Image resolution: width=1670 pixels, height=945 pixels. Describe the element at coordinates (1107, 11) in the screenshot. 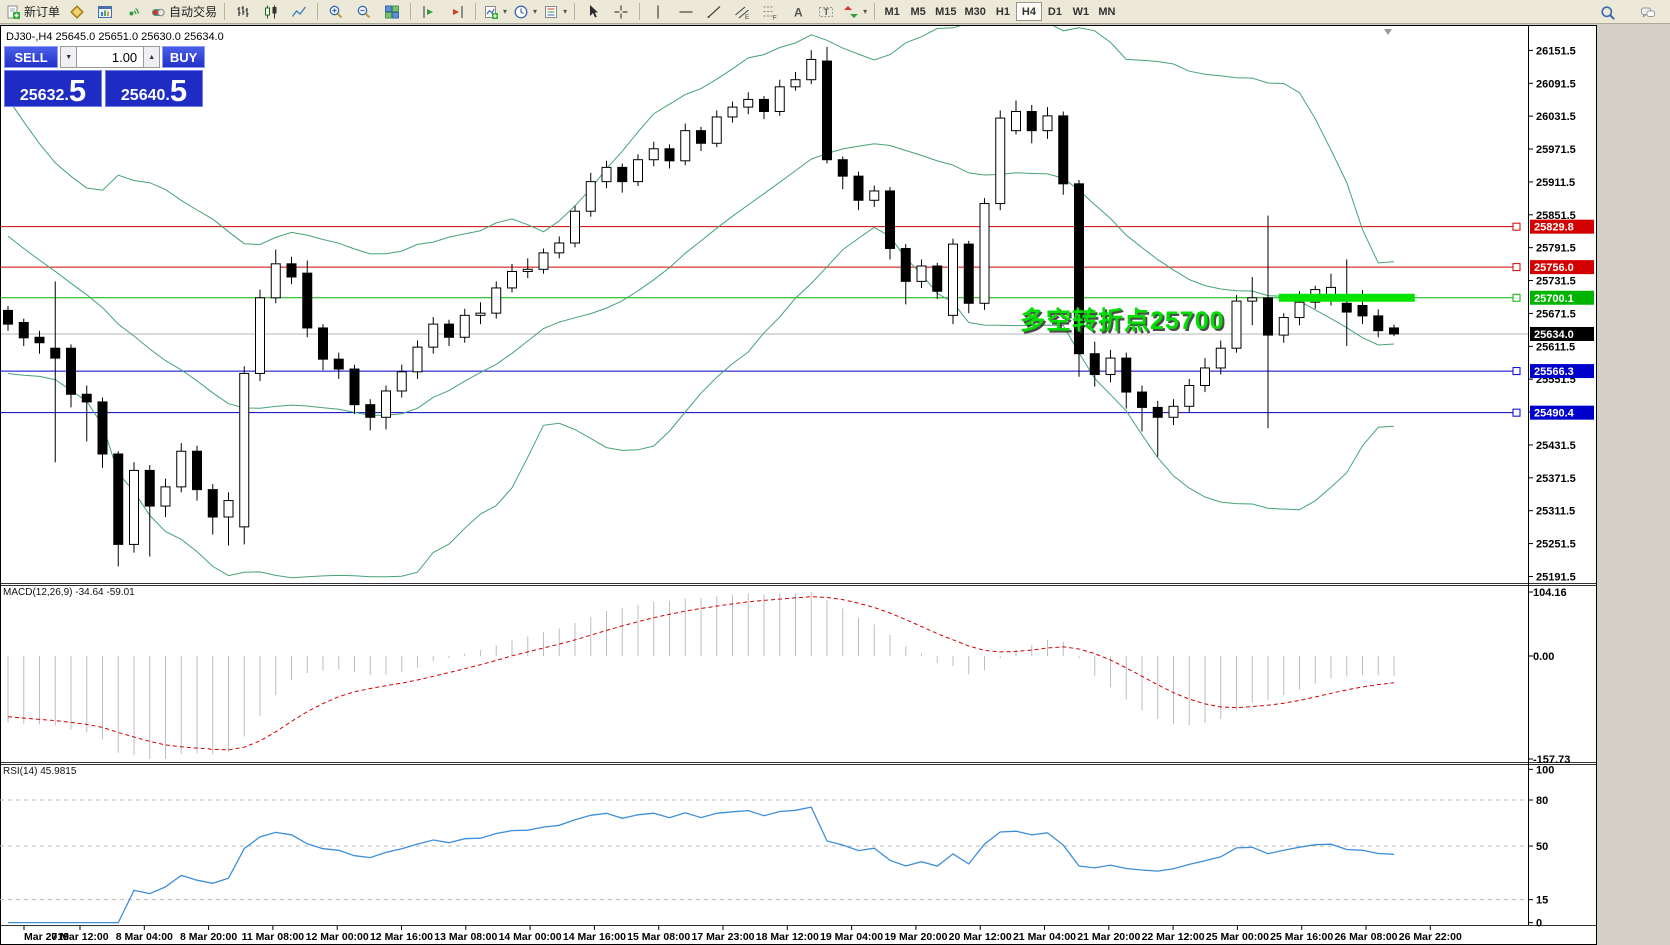

I see `timeframe-mn-button: MN` at that location.